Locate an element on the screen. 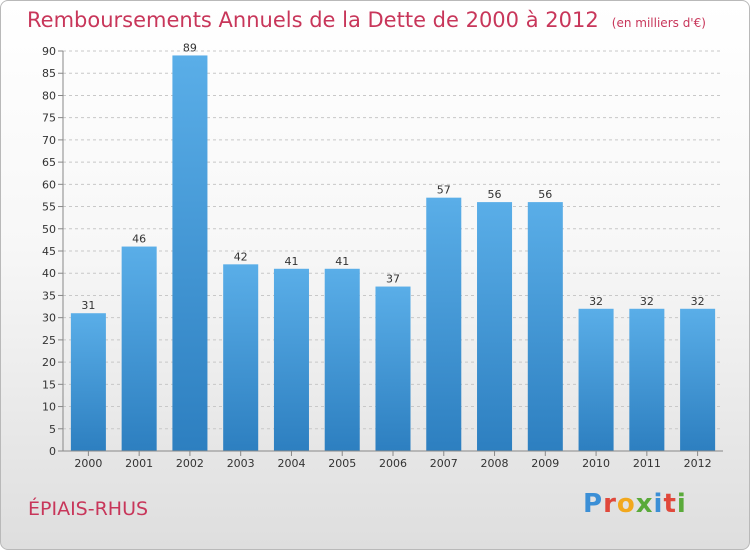 The image size is (750, 550). y-tick-label: 65 is located at coordinates (49, 162).